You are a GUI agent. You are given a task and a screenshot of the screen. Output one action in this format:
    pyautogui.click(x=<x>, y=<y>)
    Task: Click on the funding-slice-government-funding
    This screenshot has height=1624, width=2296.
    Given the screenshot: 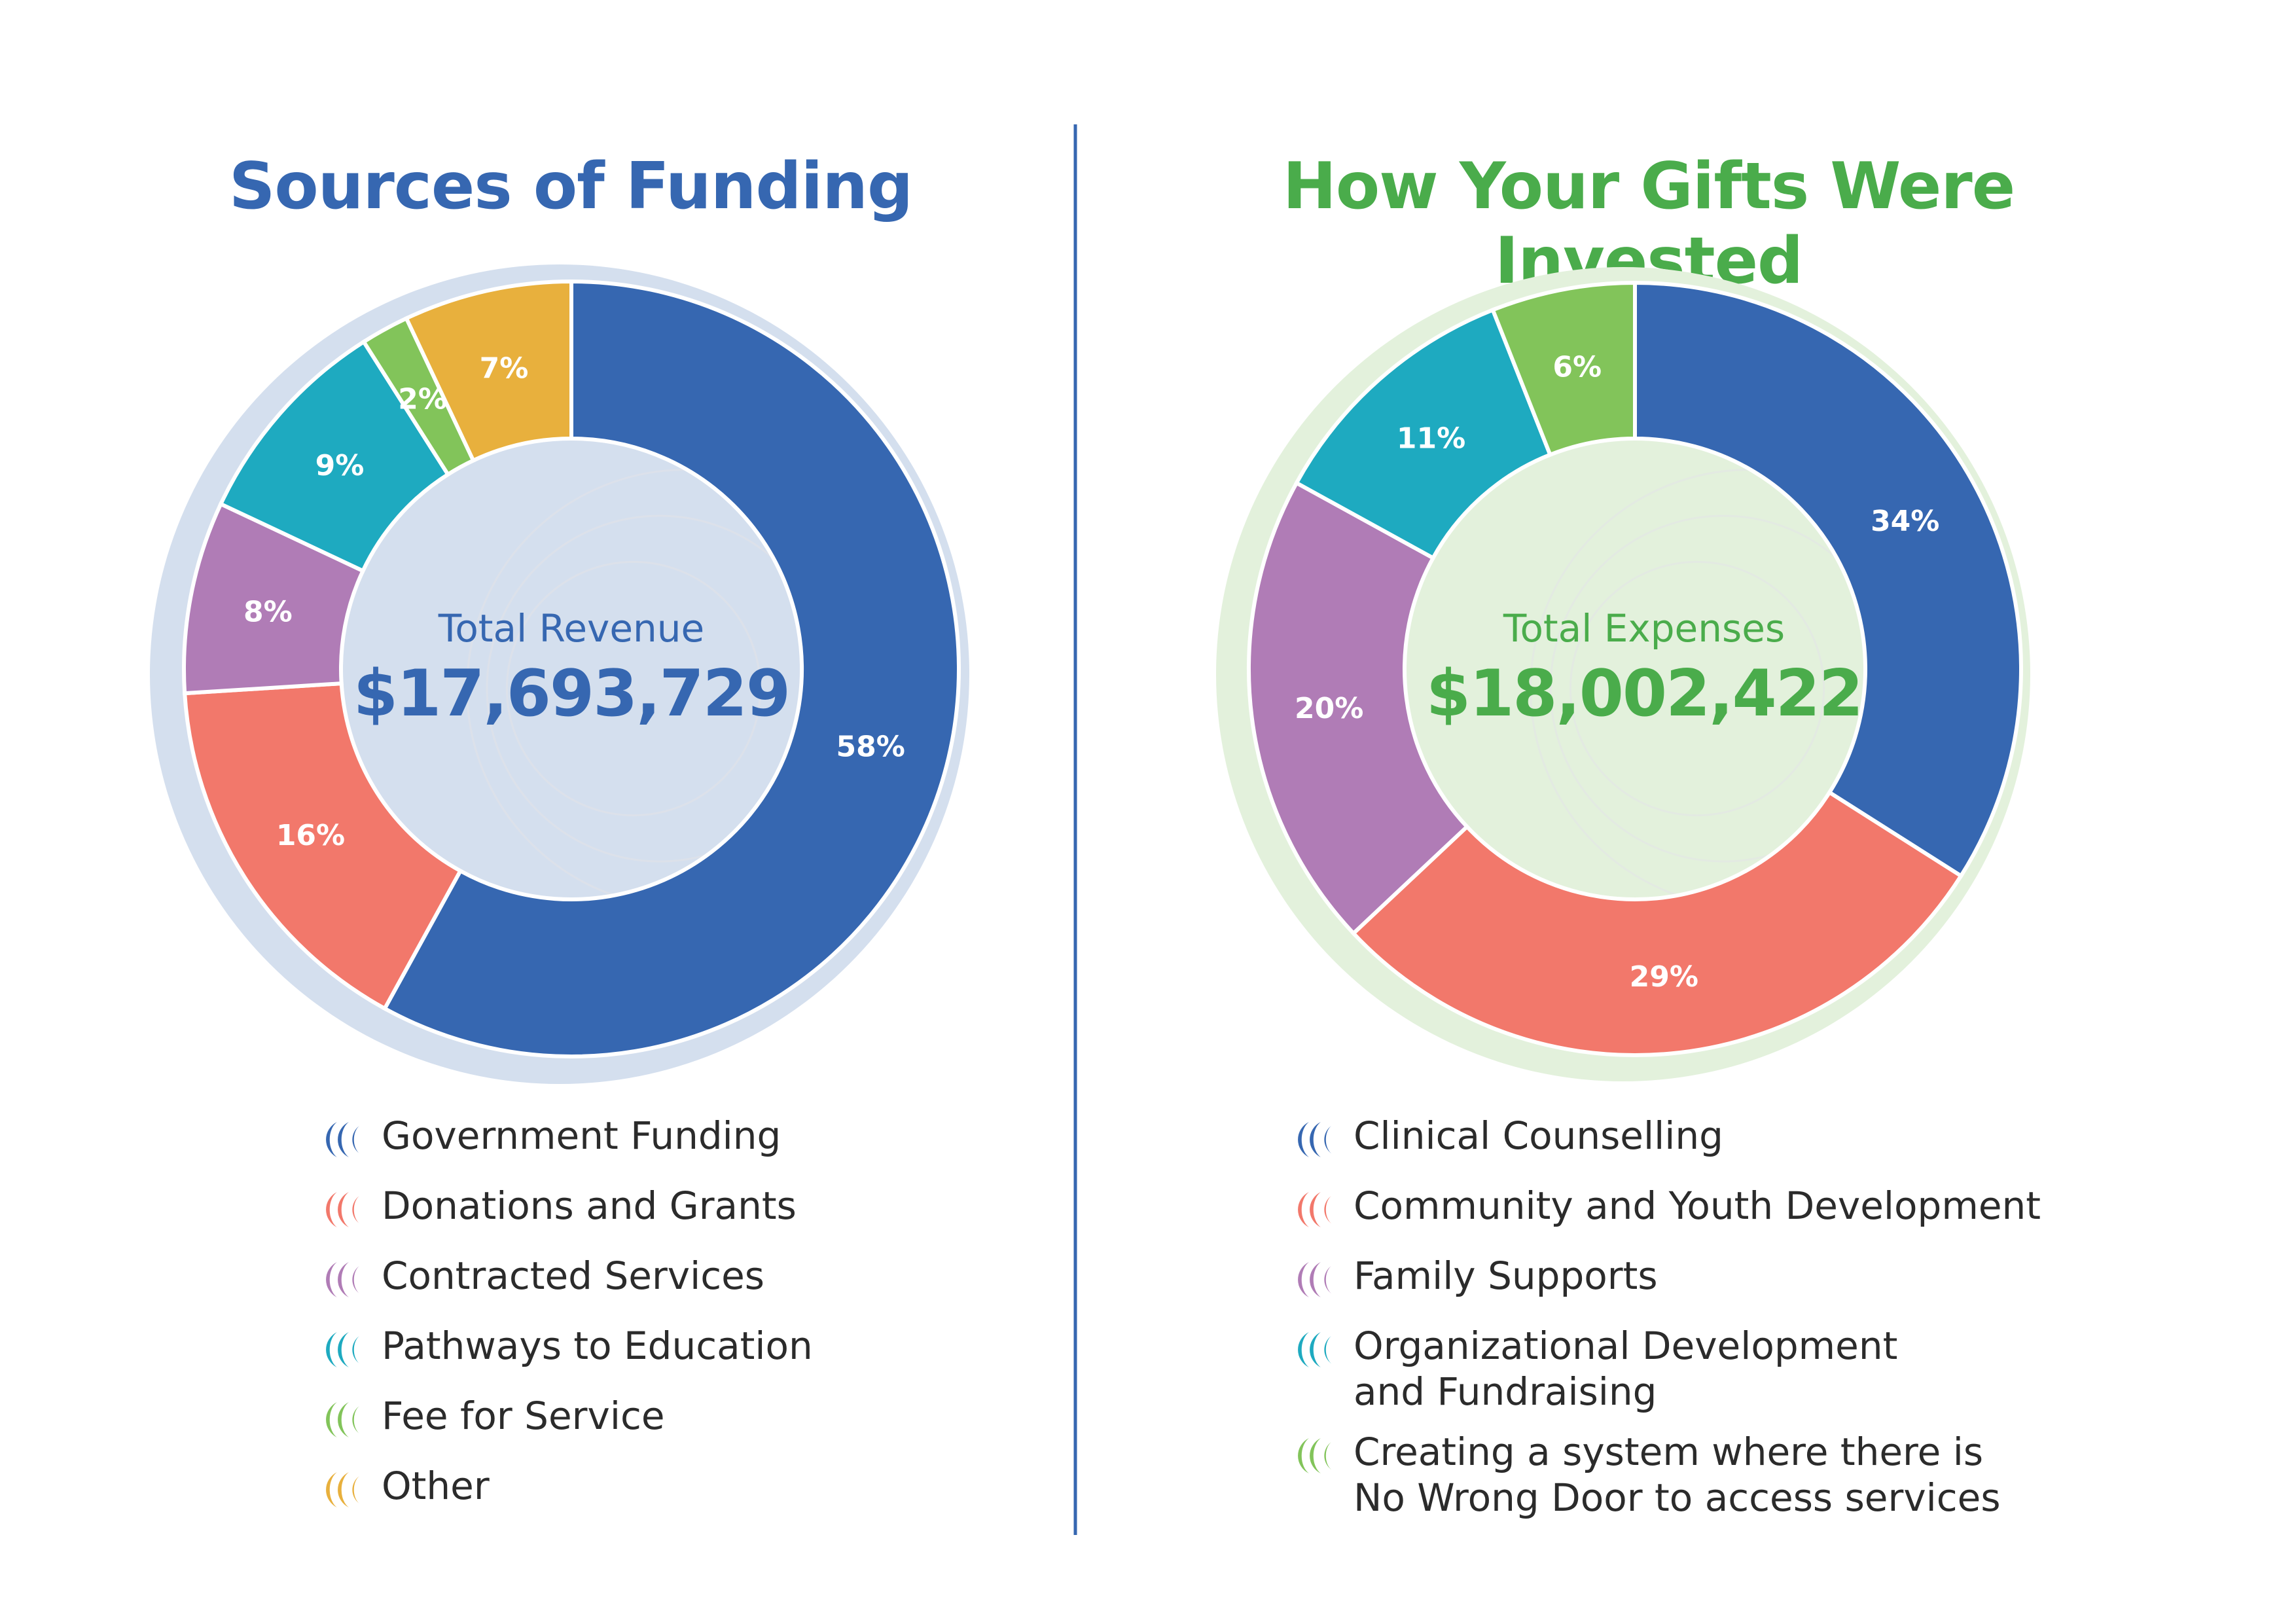 What is the action you would take?
    pyautogui.click(x=671, y=668)
    